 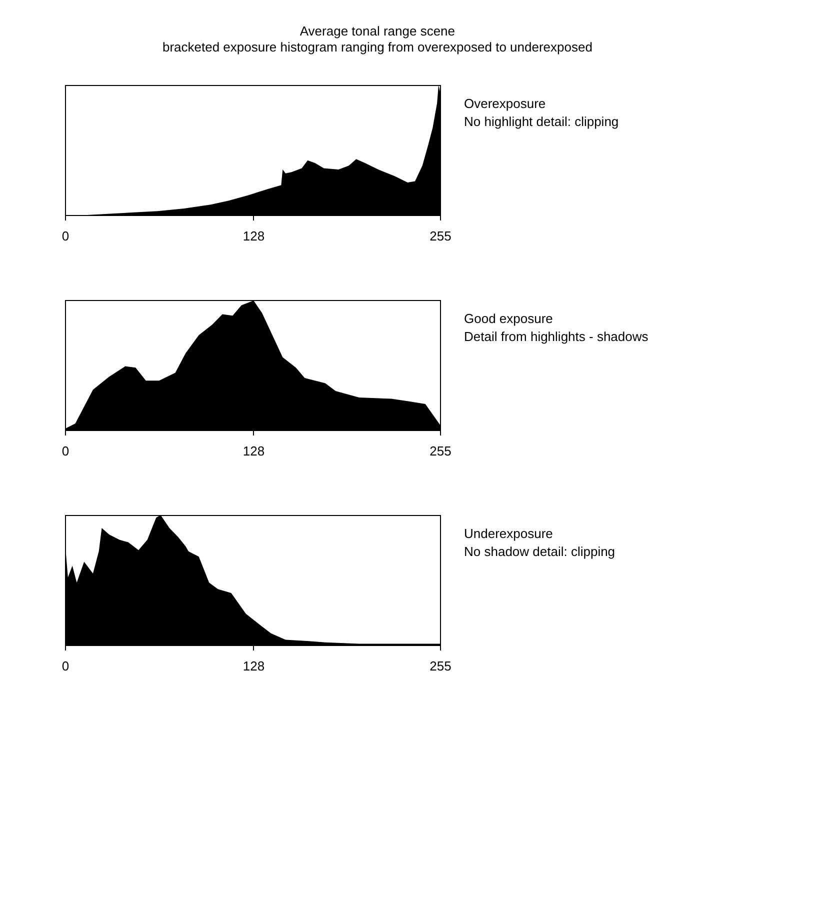 What do you see at coordinates (556, 336) in the screenshot?
I see `text: Detail from highlights - shadows` at bounding box center [556, 336].